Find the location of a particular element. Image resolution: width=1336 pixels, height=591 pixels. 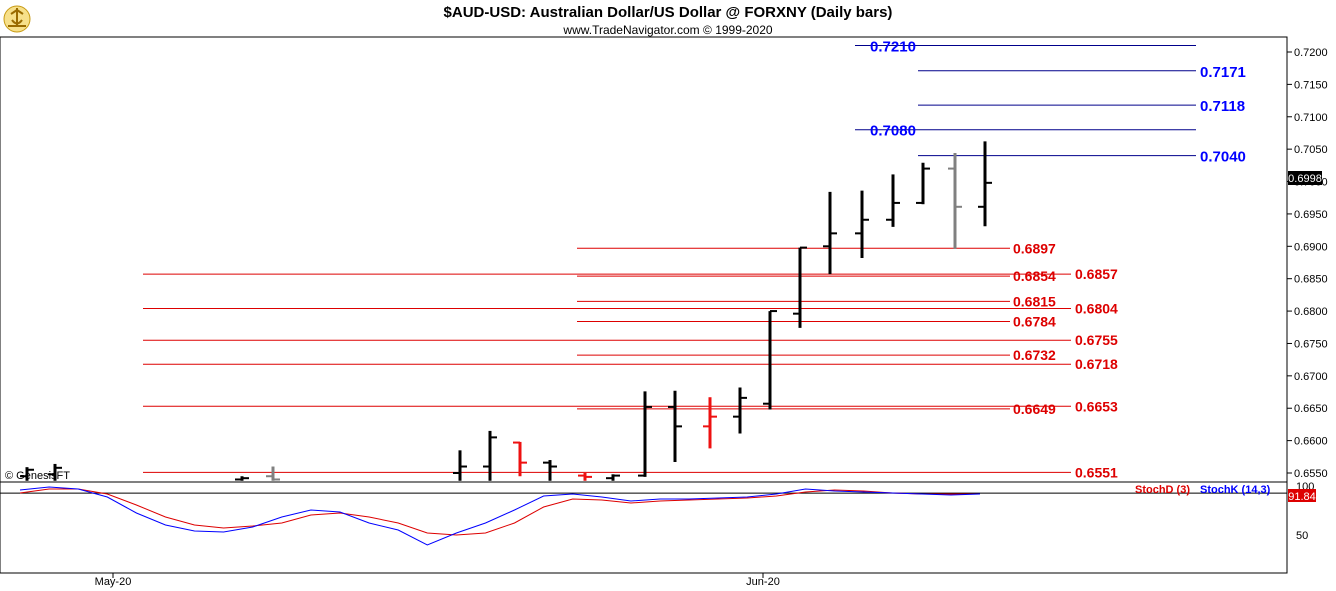

time-label-may: May-20 is located at coordinates (113, 582).